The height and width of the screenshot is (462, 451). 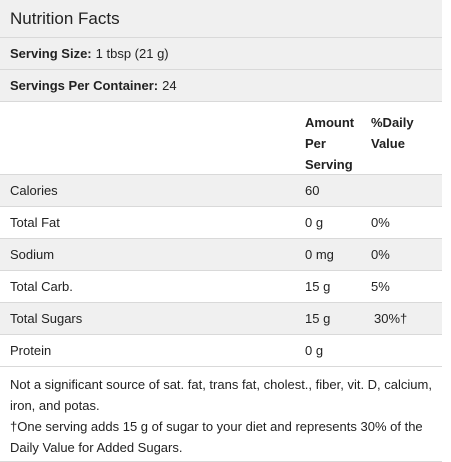 What do you see at coordinates (221, 86) in the screenshot?
I see `servings-per-container-row: Servings Per Container: 24` at bounding box center [221, 86].